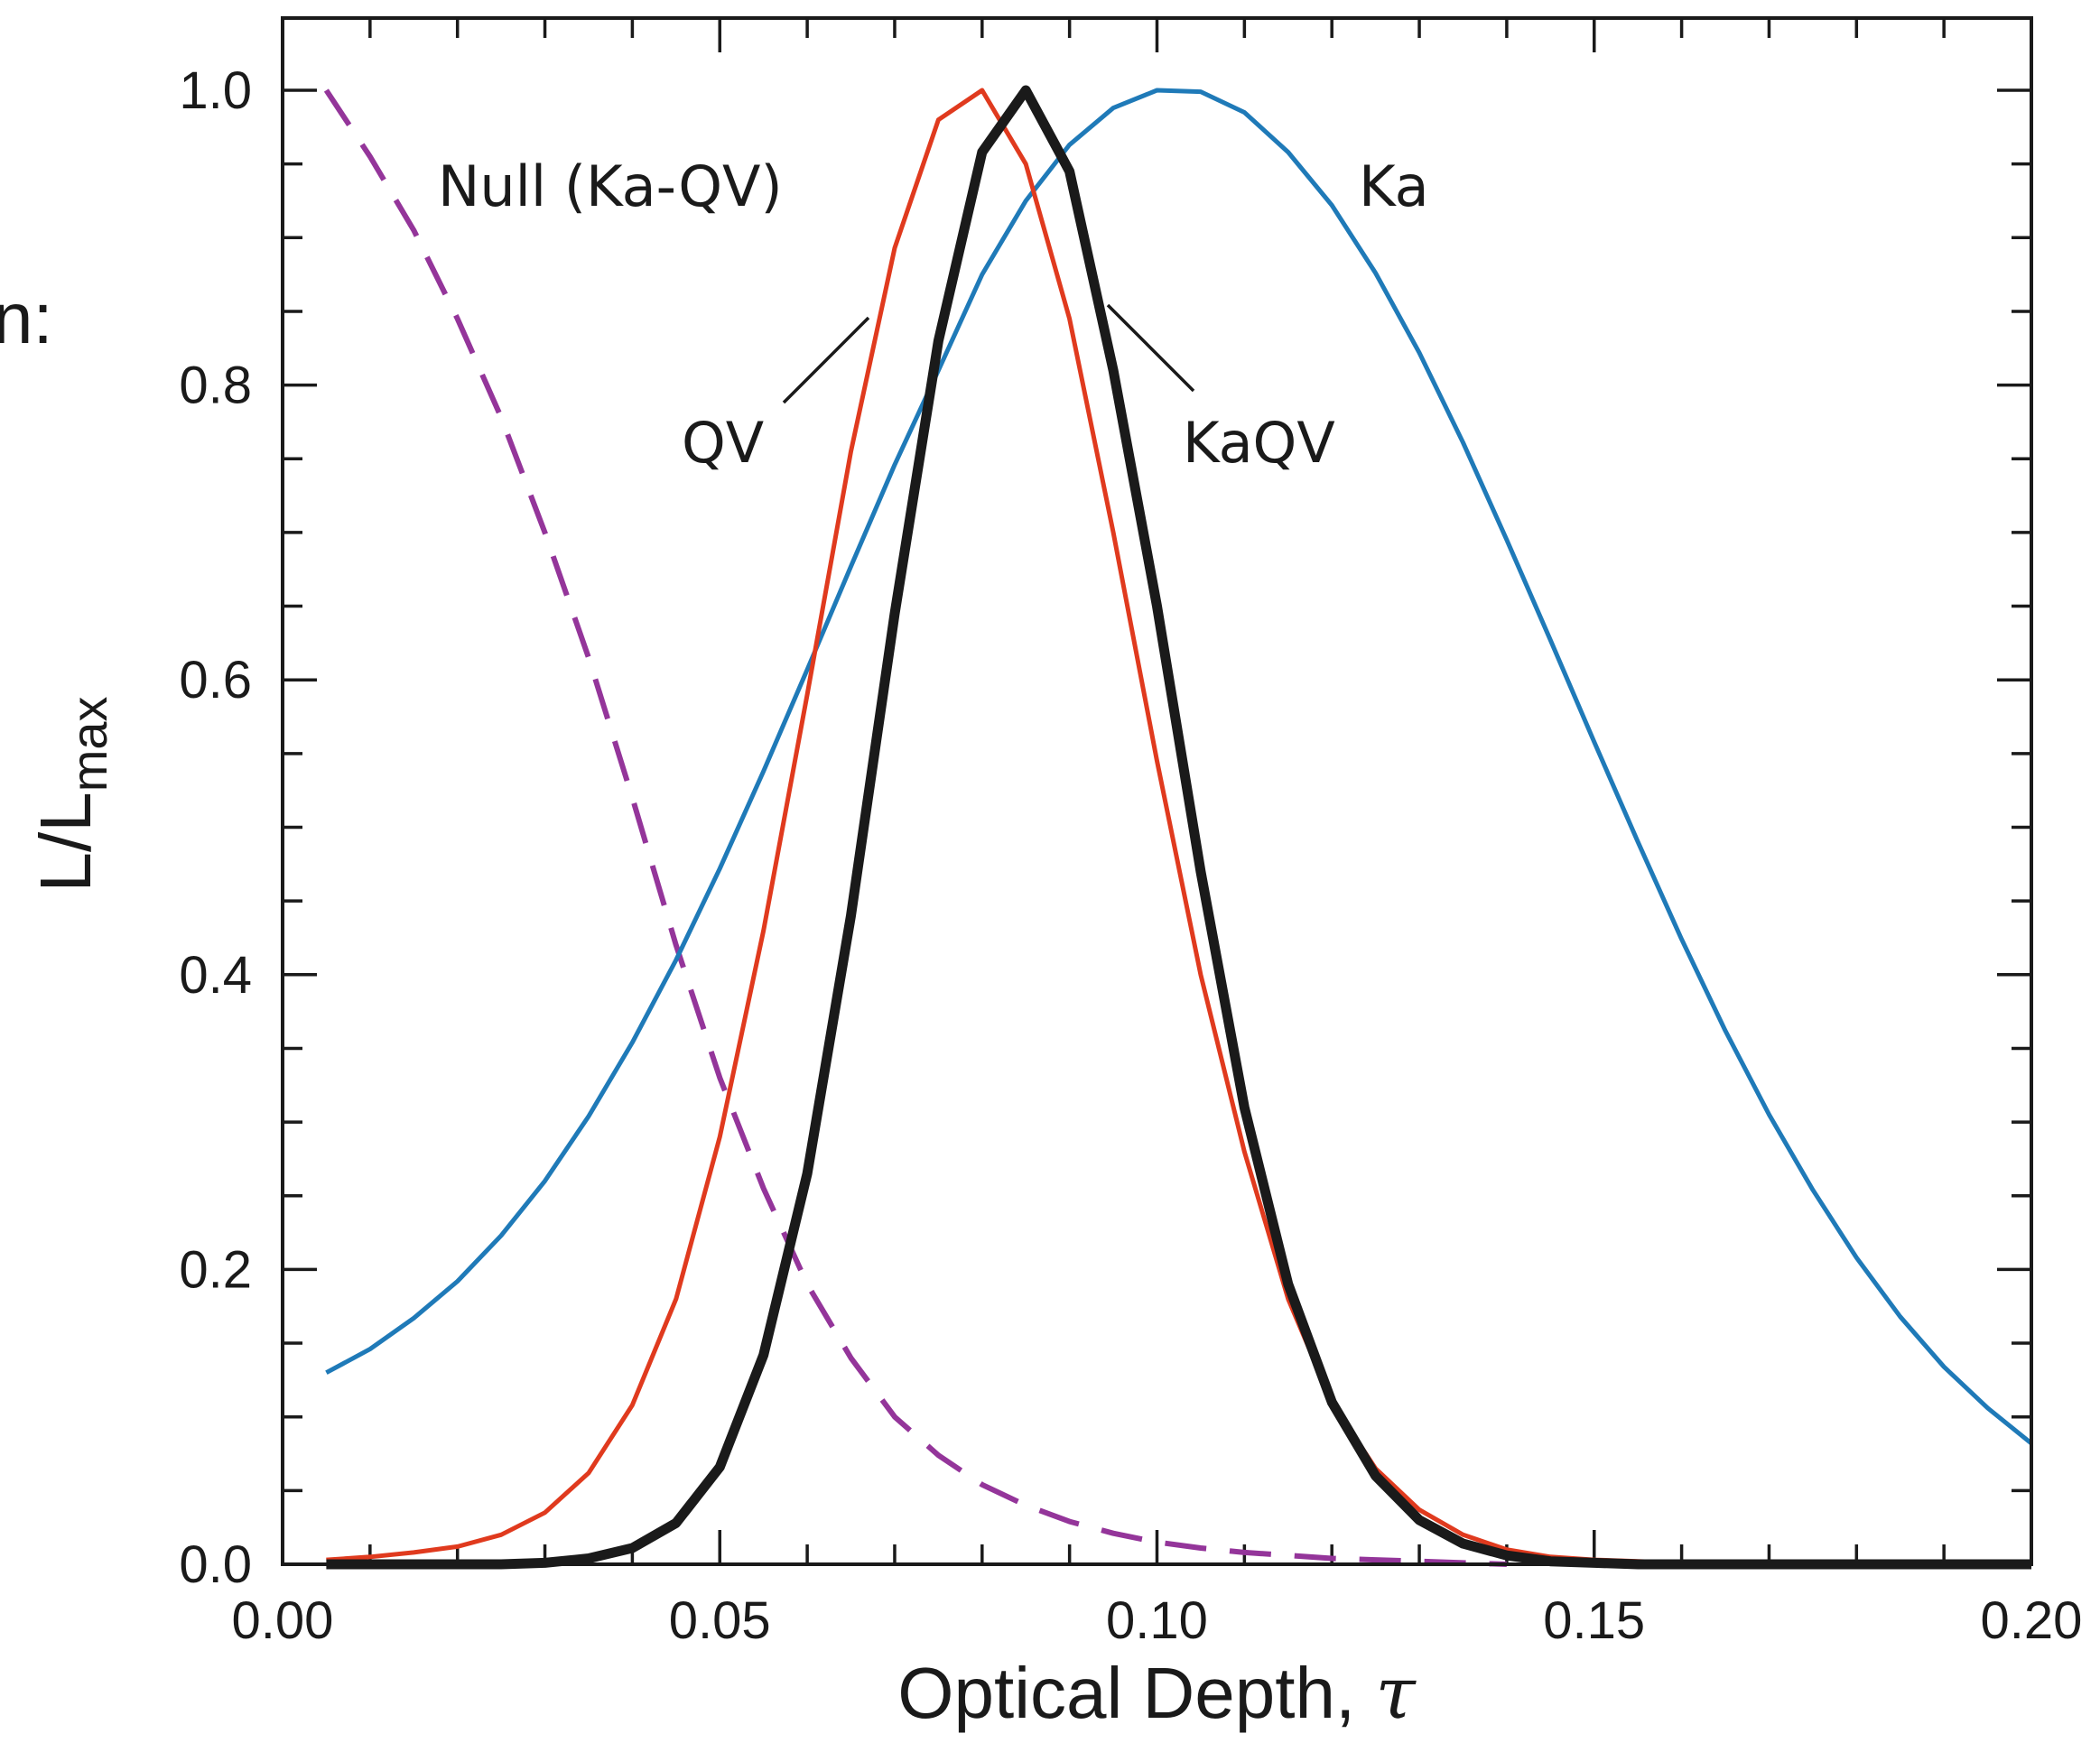 The width and height of the screenshot is (2100, 1743). I want to click on x-axis-label: Optical Depth,, so click(1136, 1693).